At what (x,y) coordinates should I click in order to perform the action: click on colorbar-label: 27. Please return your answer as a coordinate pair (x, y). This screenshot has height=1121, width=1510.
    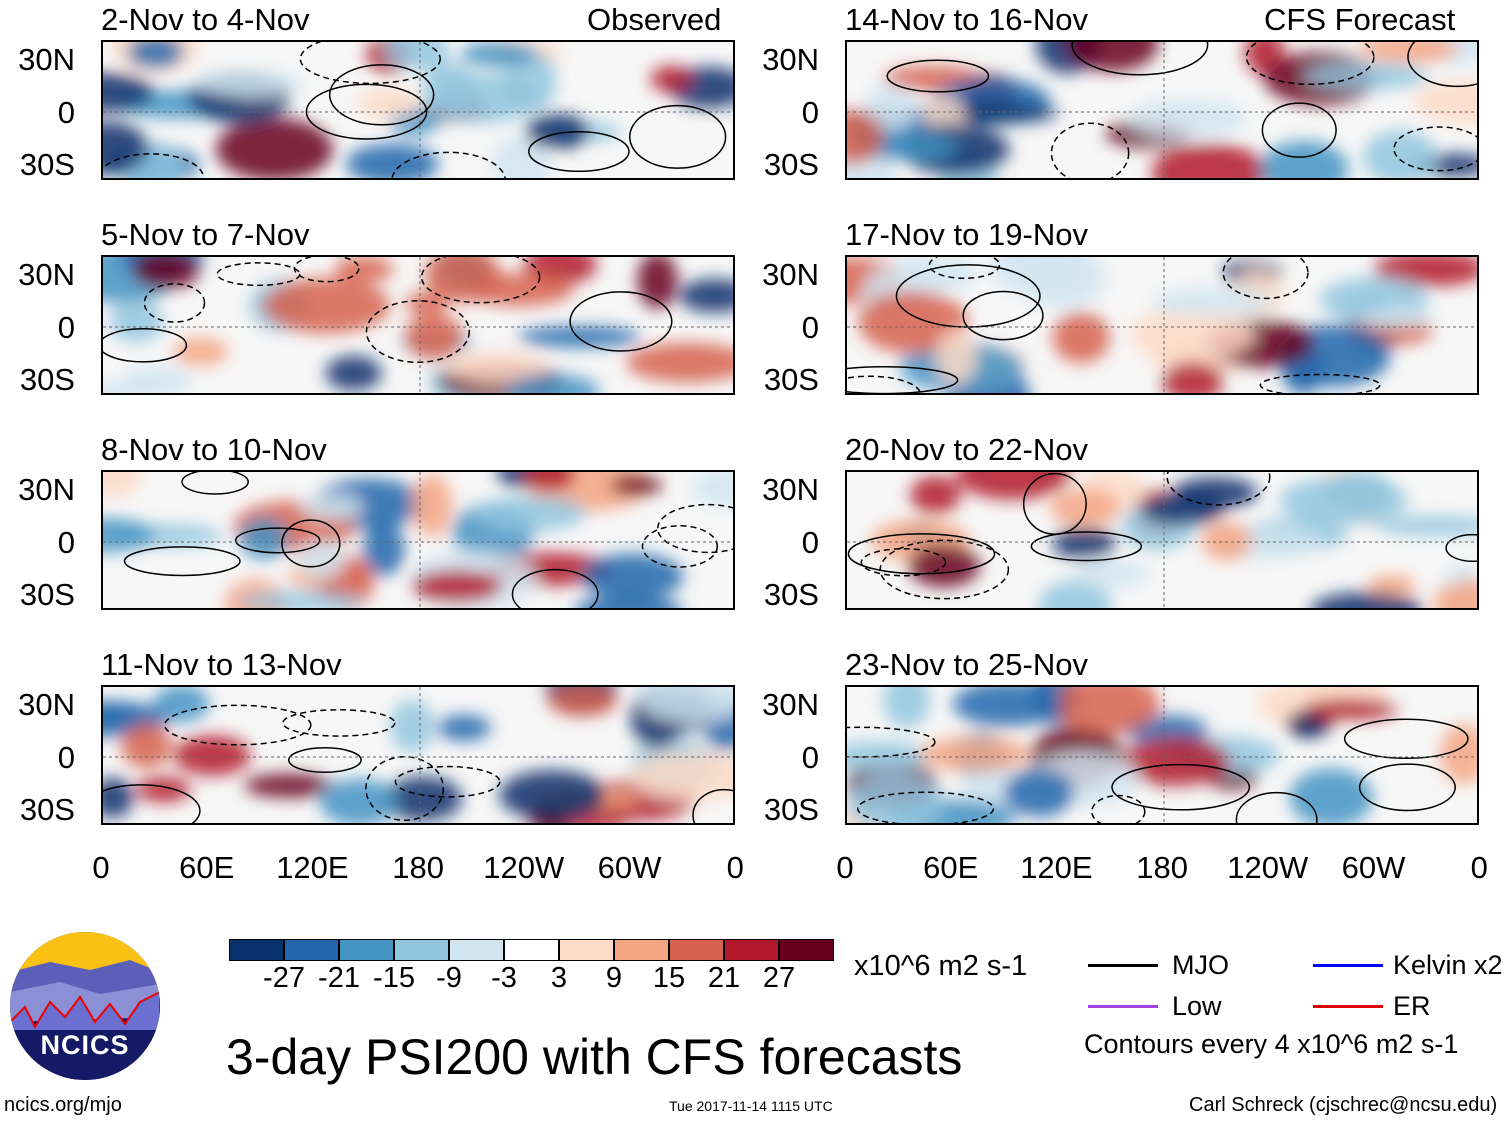
    Looking at the image, I should click on (779, 978).